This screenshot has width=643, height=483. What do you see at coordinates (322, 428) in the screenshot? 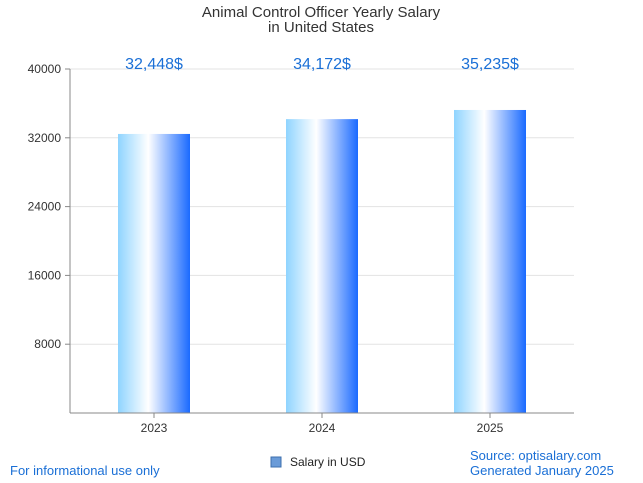
I see `x-tick-label-2024: 2024` at bounding box center [322, 428].